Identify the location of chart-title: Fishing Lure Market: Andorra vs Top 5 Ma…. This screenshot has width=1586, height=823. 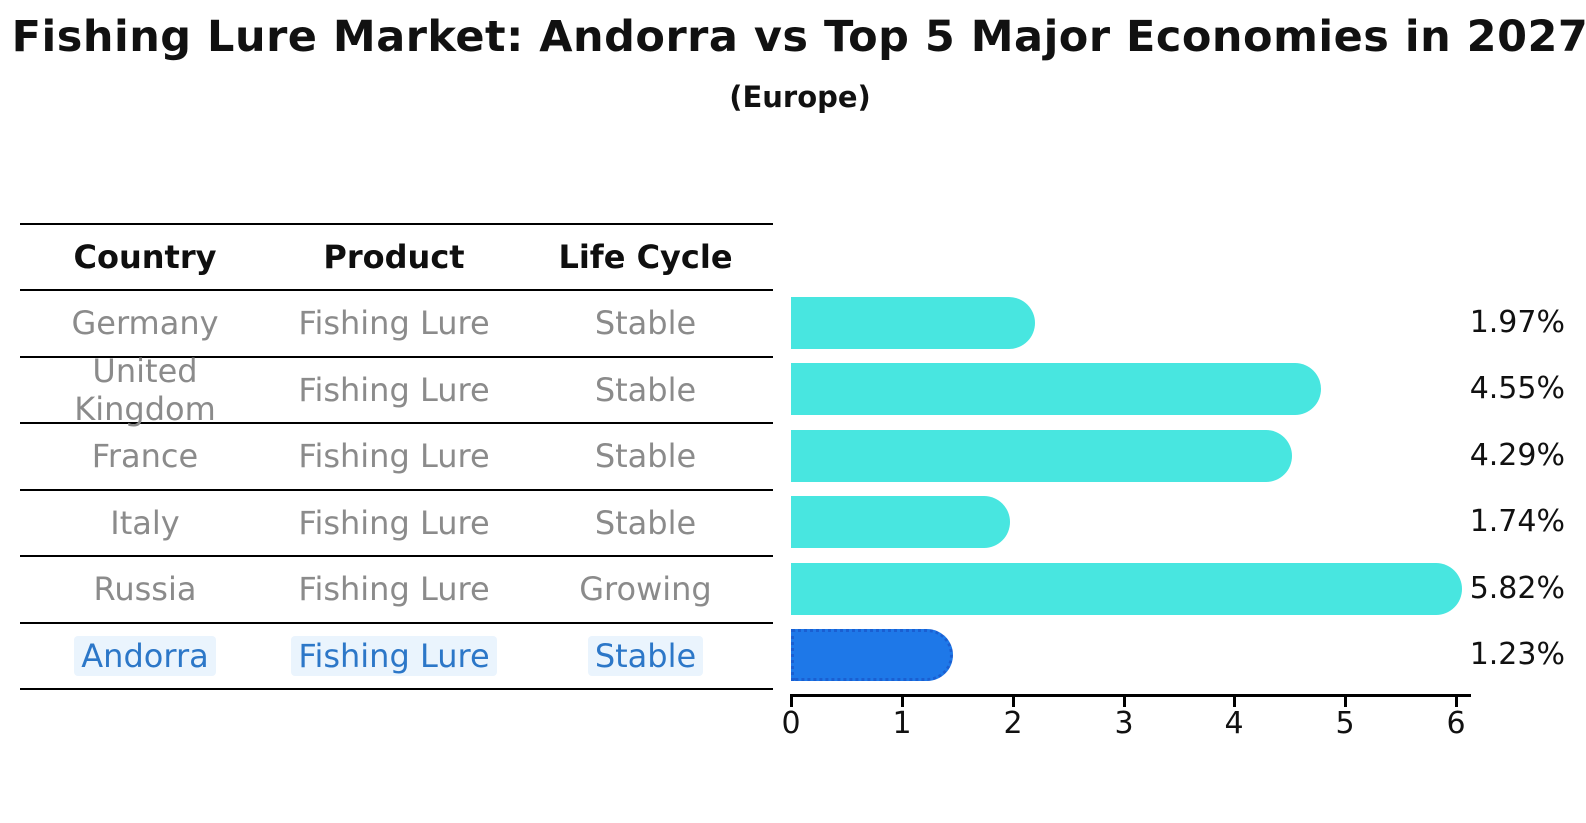
(798, 37).